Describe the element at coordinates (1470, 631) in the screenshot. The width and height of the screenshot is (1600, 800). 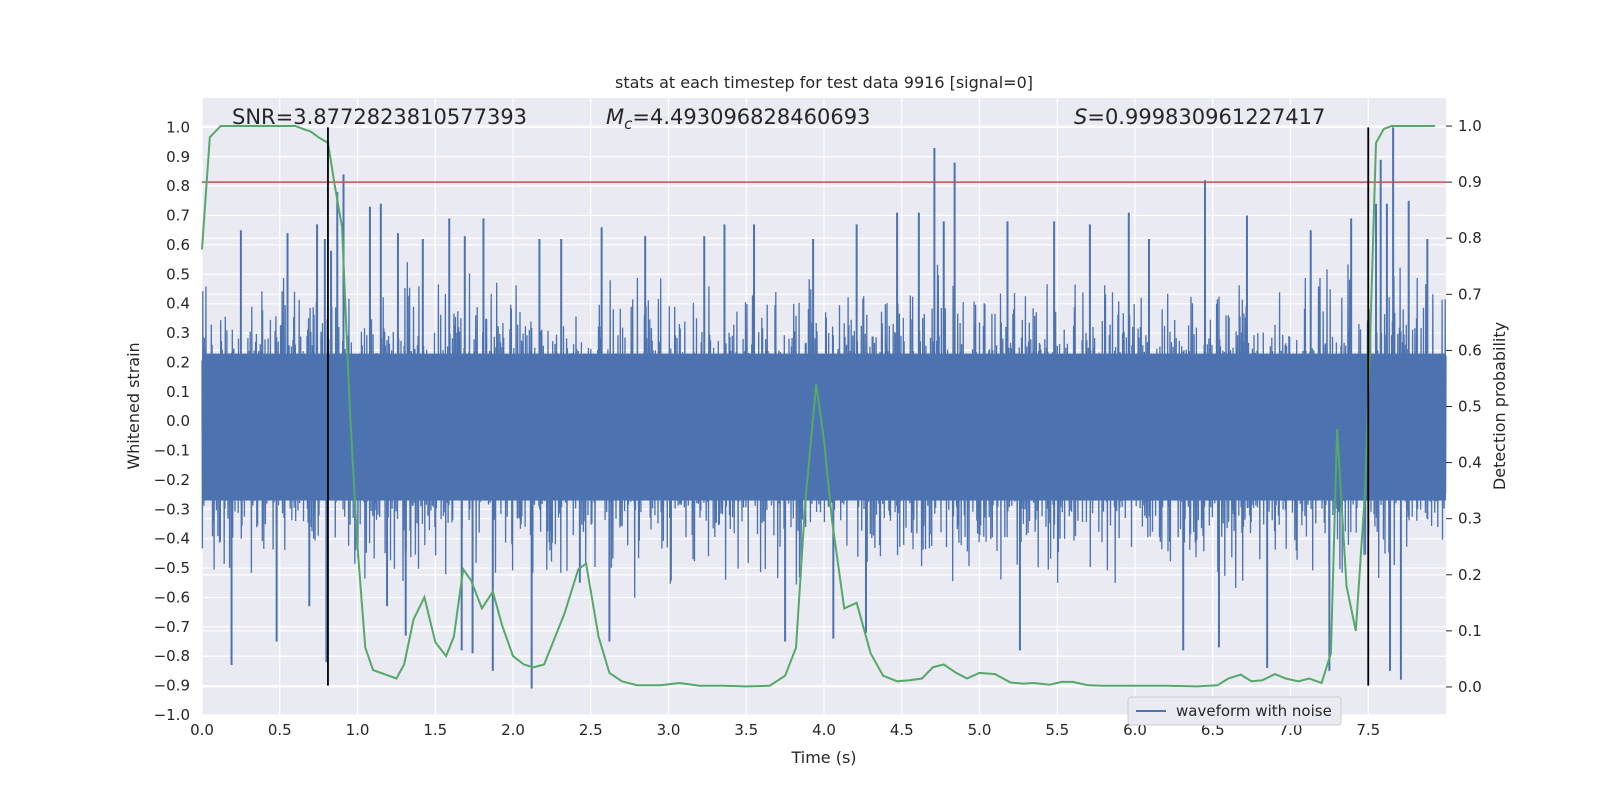
I see `y-right-tick-label: 0.1` at that location.